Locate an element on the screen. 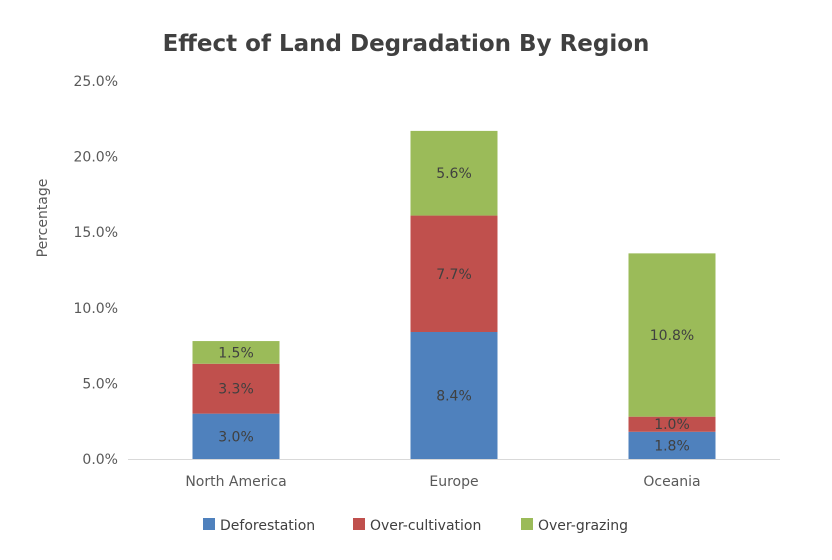  y-tick-label: 15.0% is located at coordinates (96, 233).